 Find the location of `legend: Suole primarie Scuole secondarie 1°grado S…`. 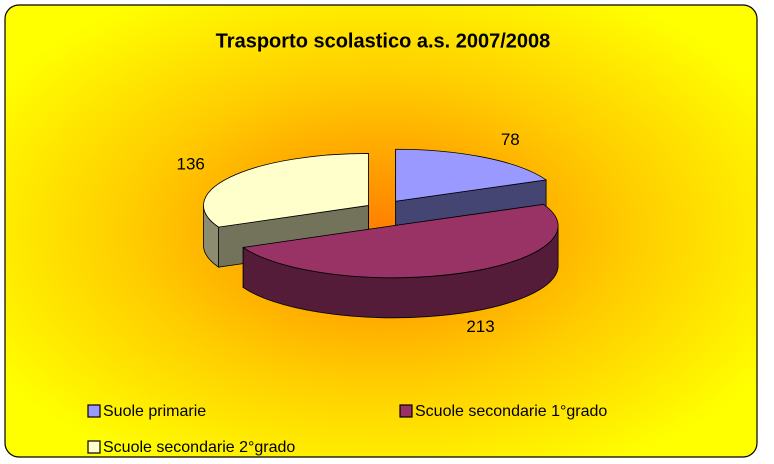

legend: Suole primarie Scuole secondarie 1°grado S… is located at coordinates (347, 429).